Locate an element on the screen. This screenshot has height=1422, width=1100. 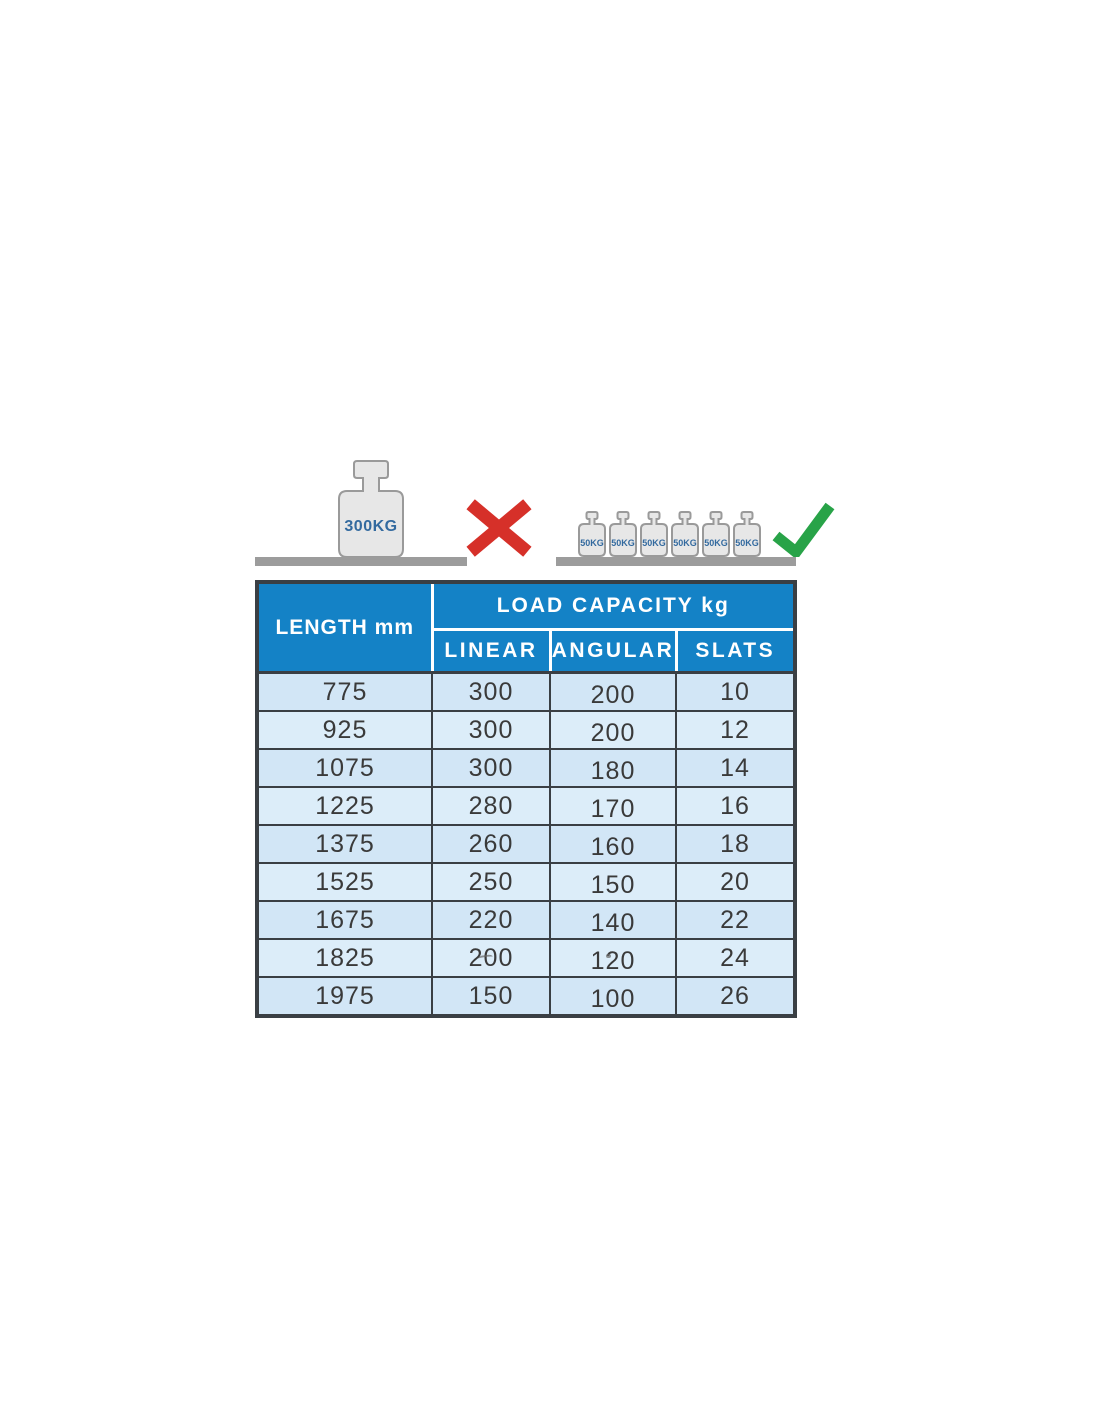
table-row: 1225 280 170 16 is located at coordinates (526, 806).